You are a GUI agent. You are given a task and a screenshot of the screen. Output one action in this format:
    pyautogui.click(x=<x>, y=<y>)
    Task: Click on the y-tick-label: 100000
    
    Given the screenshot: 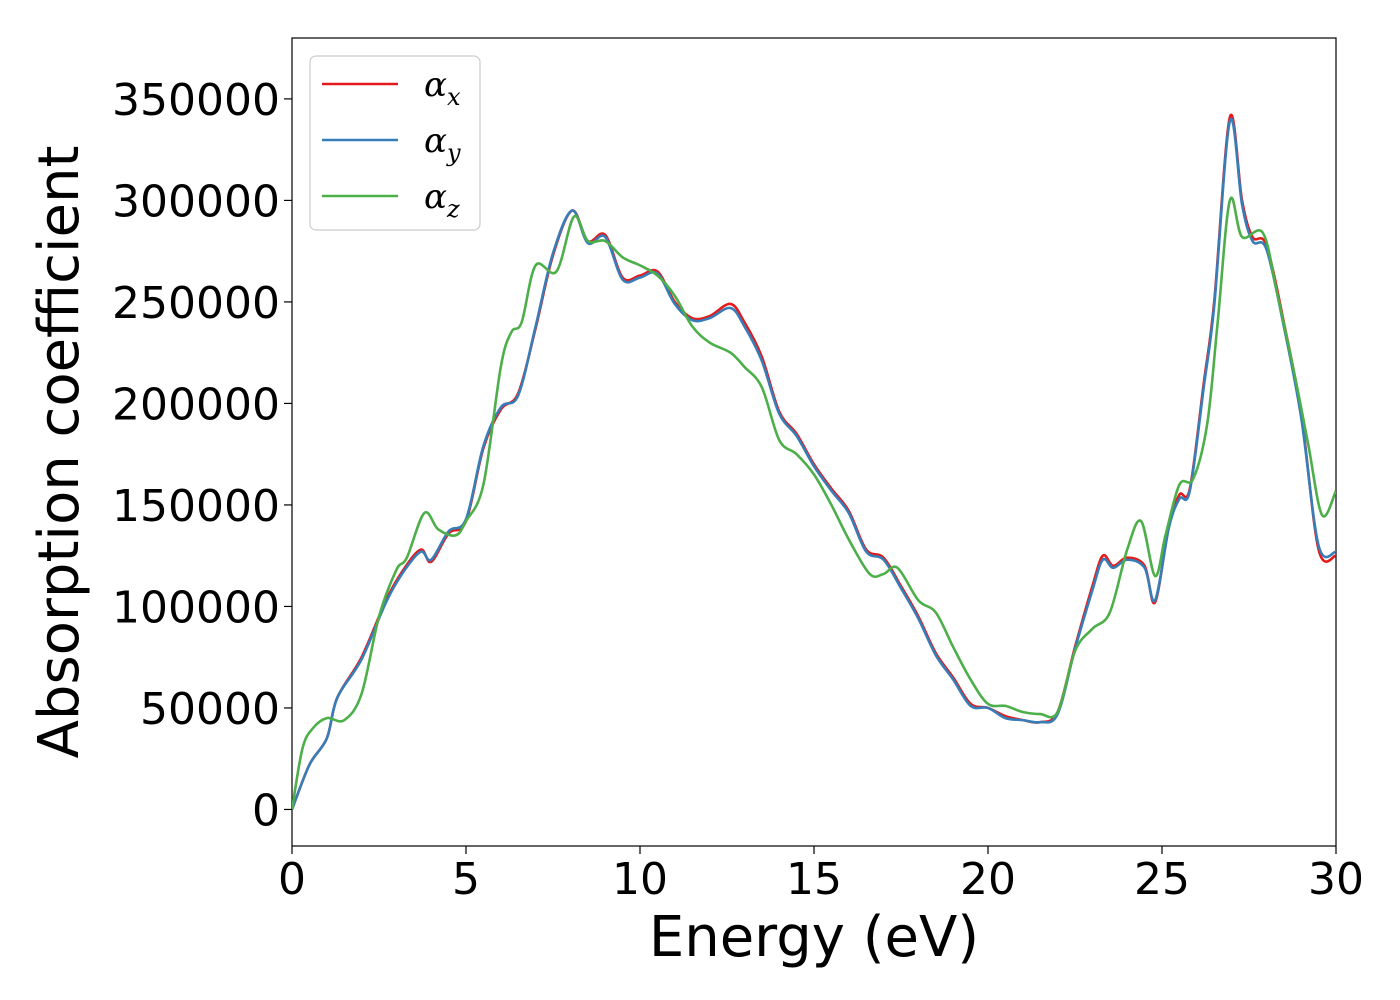 What is the action you would take?
    pyautogui.click(x=196, y=607)
    